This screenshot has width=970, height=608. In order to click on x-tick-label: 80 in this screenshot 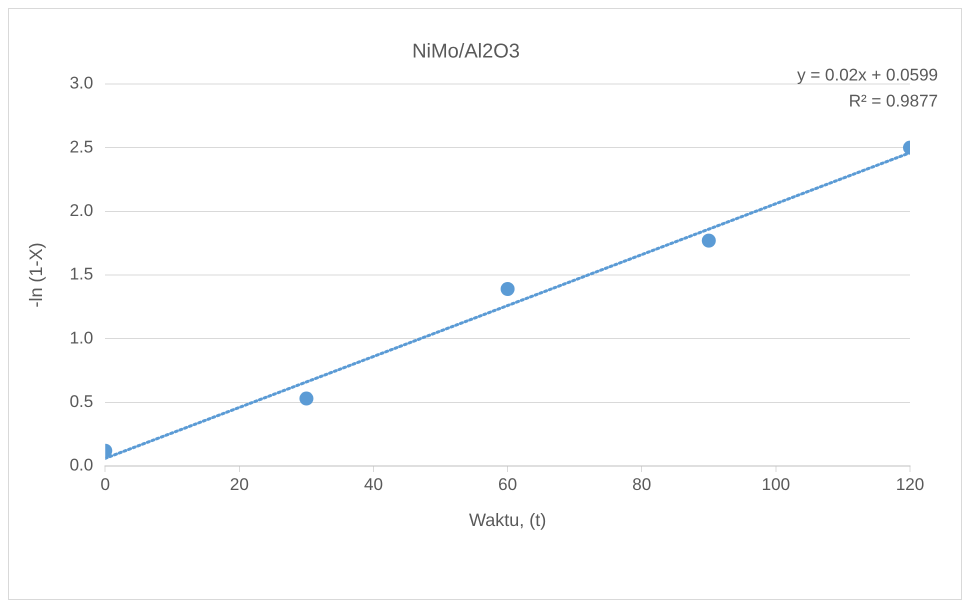, I will do `click(642, 484)`.